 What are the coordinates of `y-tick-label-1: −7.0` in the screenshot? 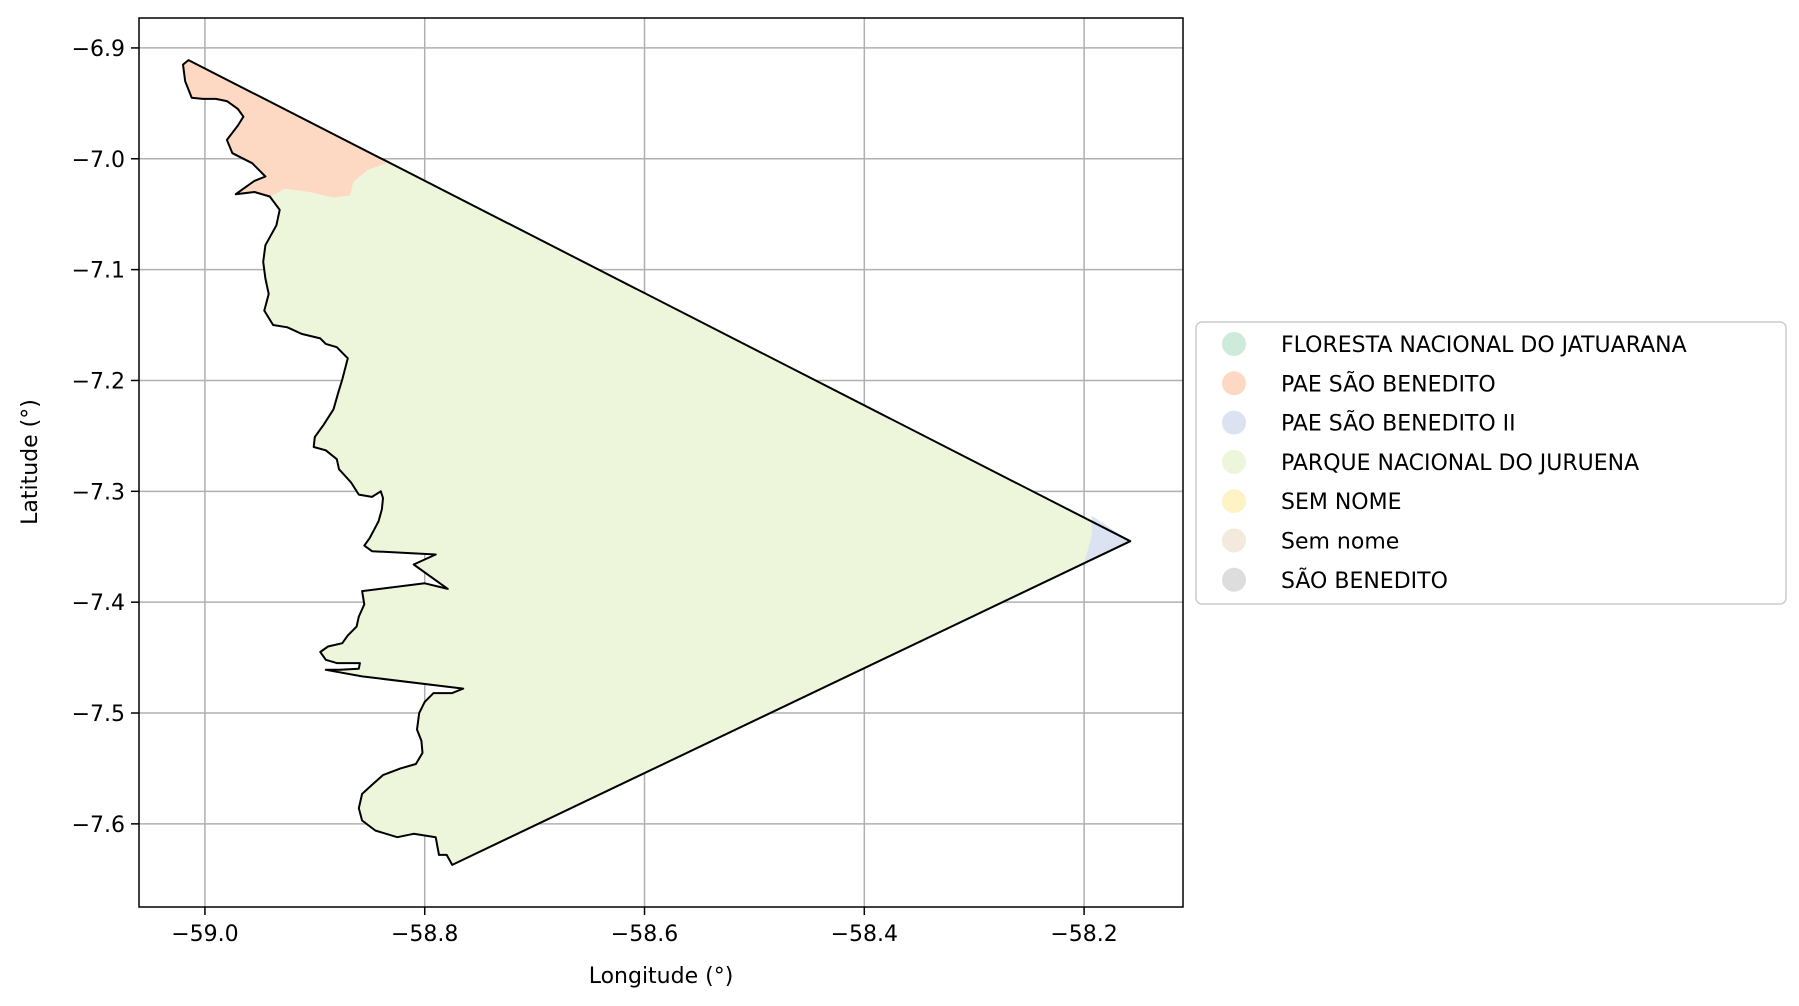 It's located at (98, 160).